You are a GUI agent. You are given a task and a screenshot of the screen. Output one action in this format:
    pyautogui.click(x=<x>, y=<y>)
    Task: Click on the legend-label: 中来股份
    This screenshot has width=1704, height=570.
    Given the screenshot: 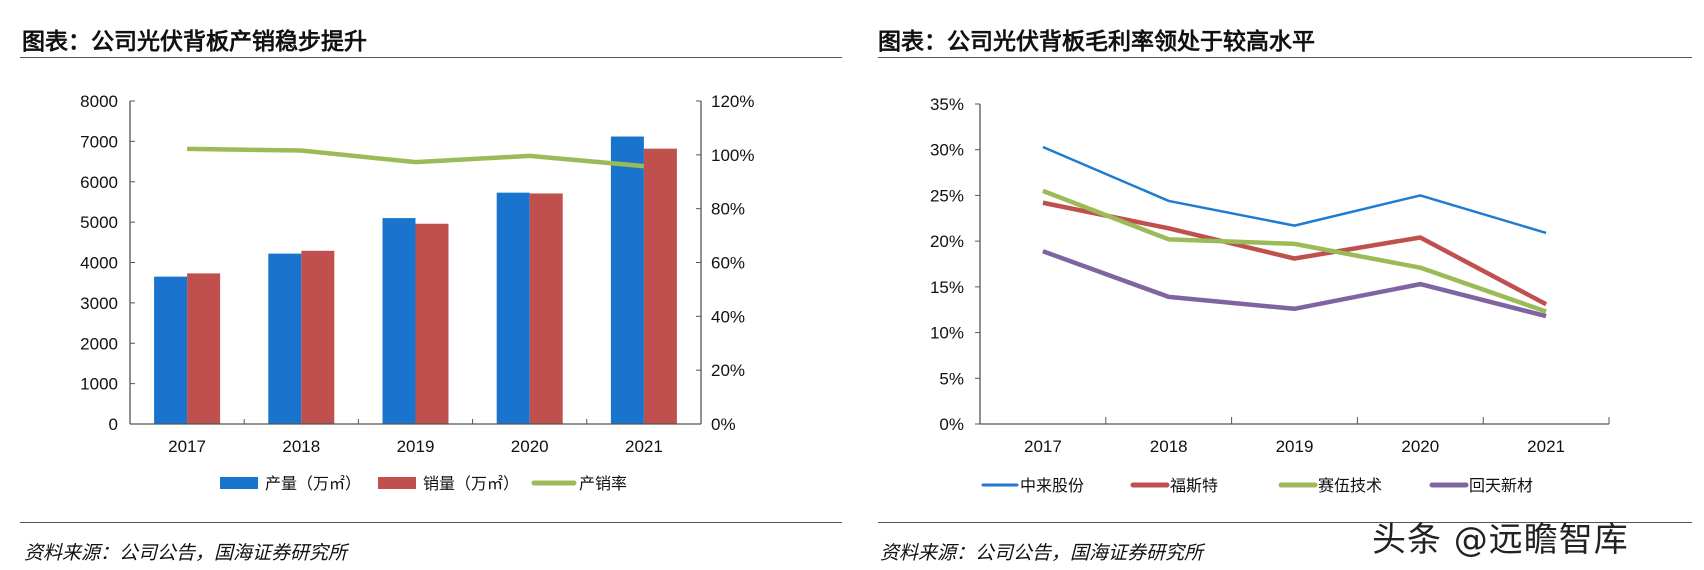 What is the action you would take?
    pyautogui.click(x=1052, y=485)
    